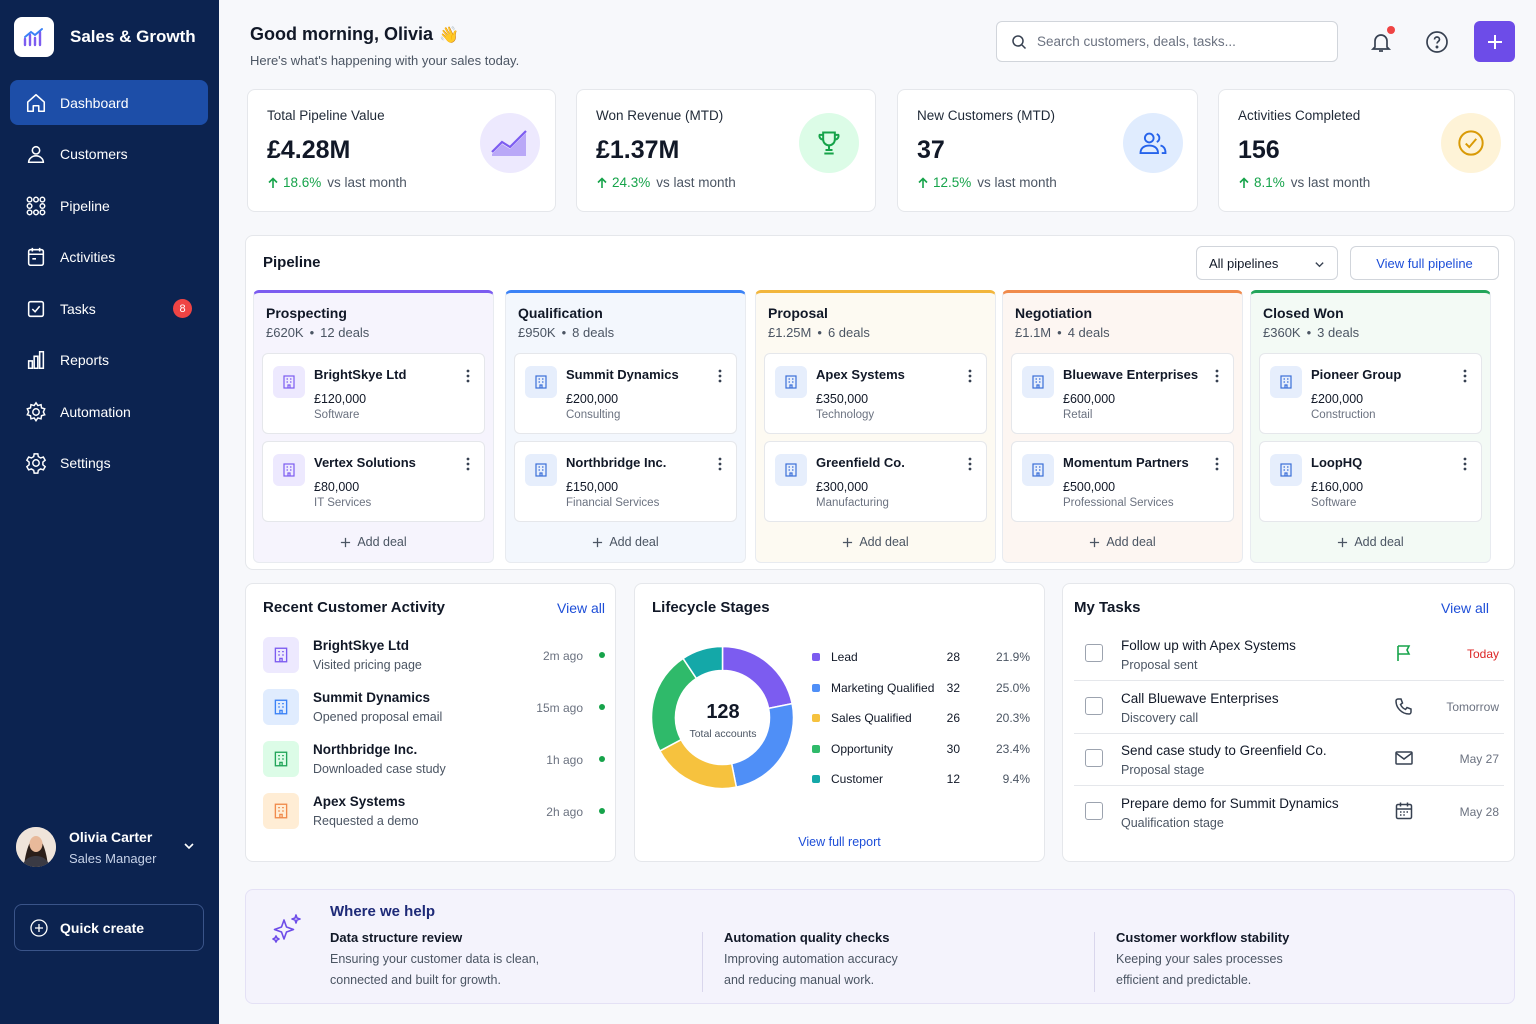 Image resolution: width=1536 pixels, height=1024 pixels. I want to click on stage-name: Closed Won, so click(1303, 313).